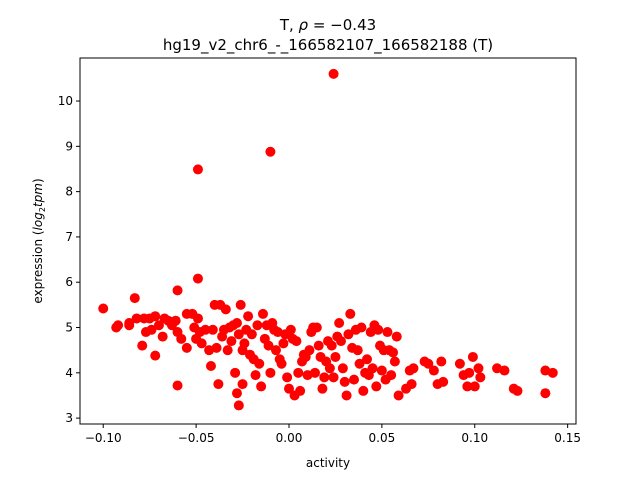 The width and height of the screenshot is (640, 484). Describe the element at coordinates (69, 328) in the screenshot. I see `y-tick-label: 5` at that location.